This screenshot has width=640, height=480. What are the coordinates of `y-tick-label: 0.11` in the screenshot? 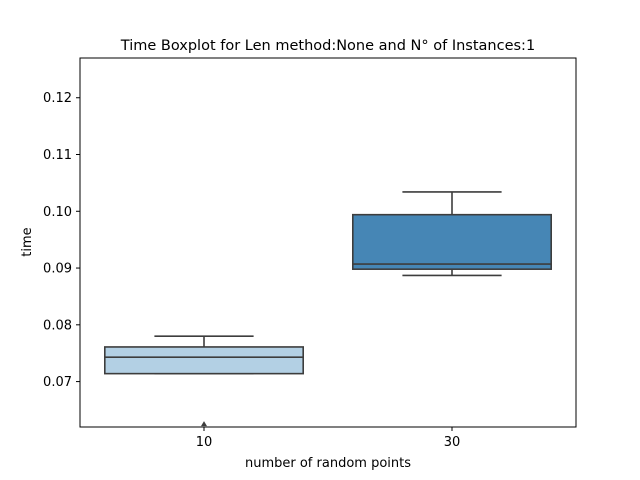 It's located at (57, 155).